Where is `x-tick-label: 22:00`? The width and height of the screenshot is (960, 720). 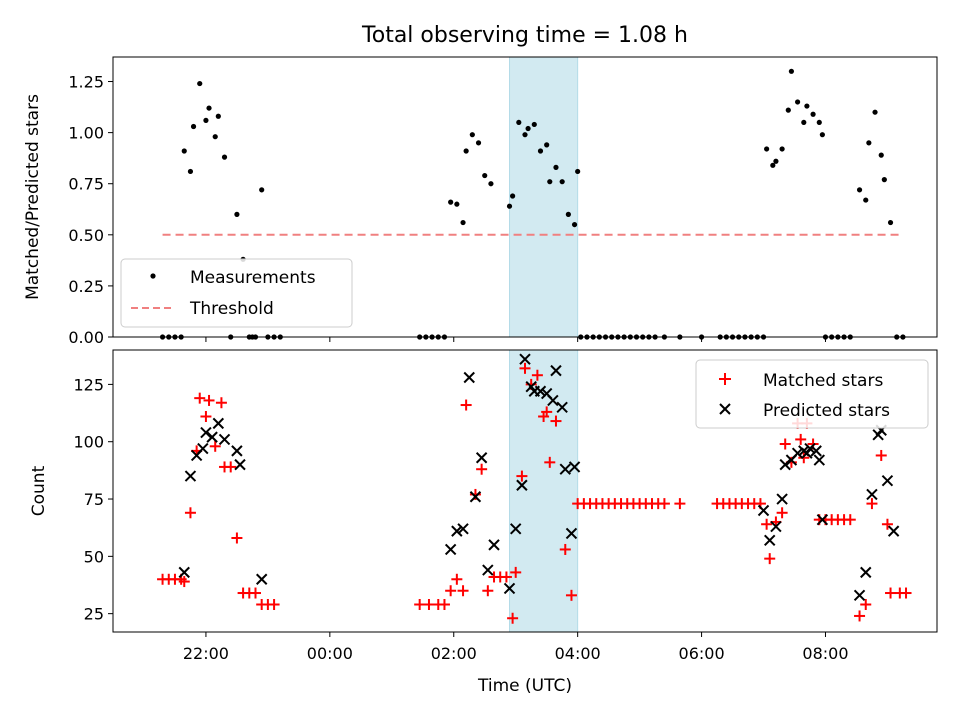
x-tick-label: 22:00 is located at coordinates (206, 653).